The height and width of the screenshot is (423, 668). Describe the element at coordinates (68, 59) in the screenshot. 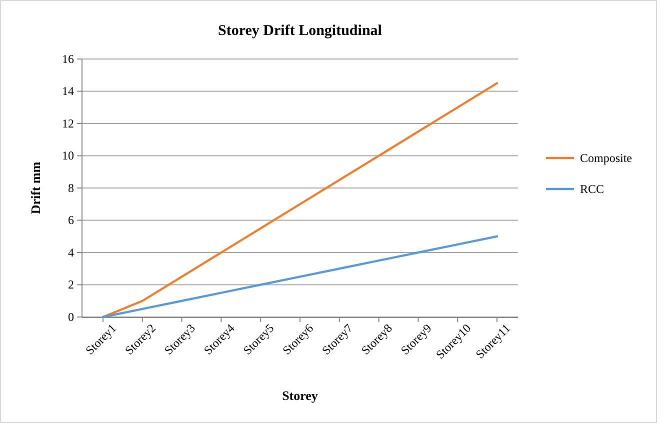

I see `y-tick-label: 16` at that location.